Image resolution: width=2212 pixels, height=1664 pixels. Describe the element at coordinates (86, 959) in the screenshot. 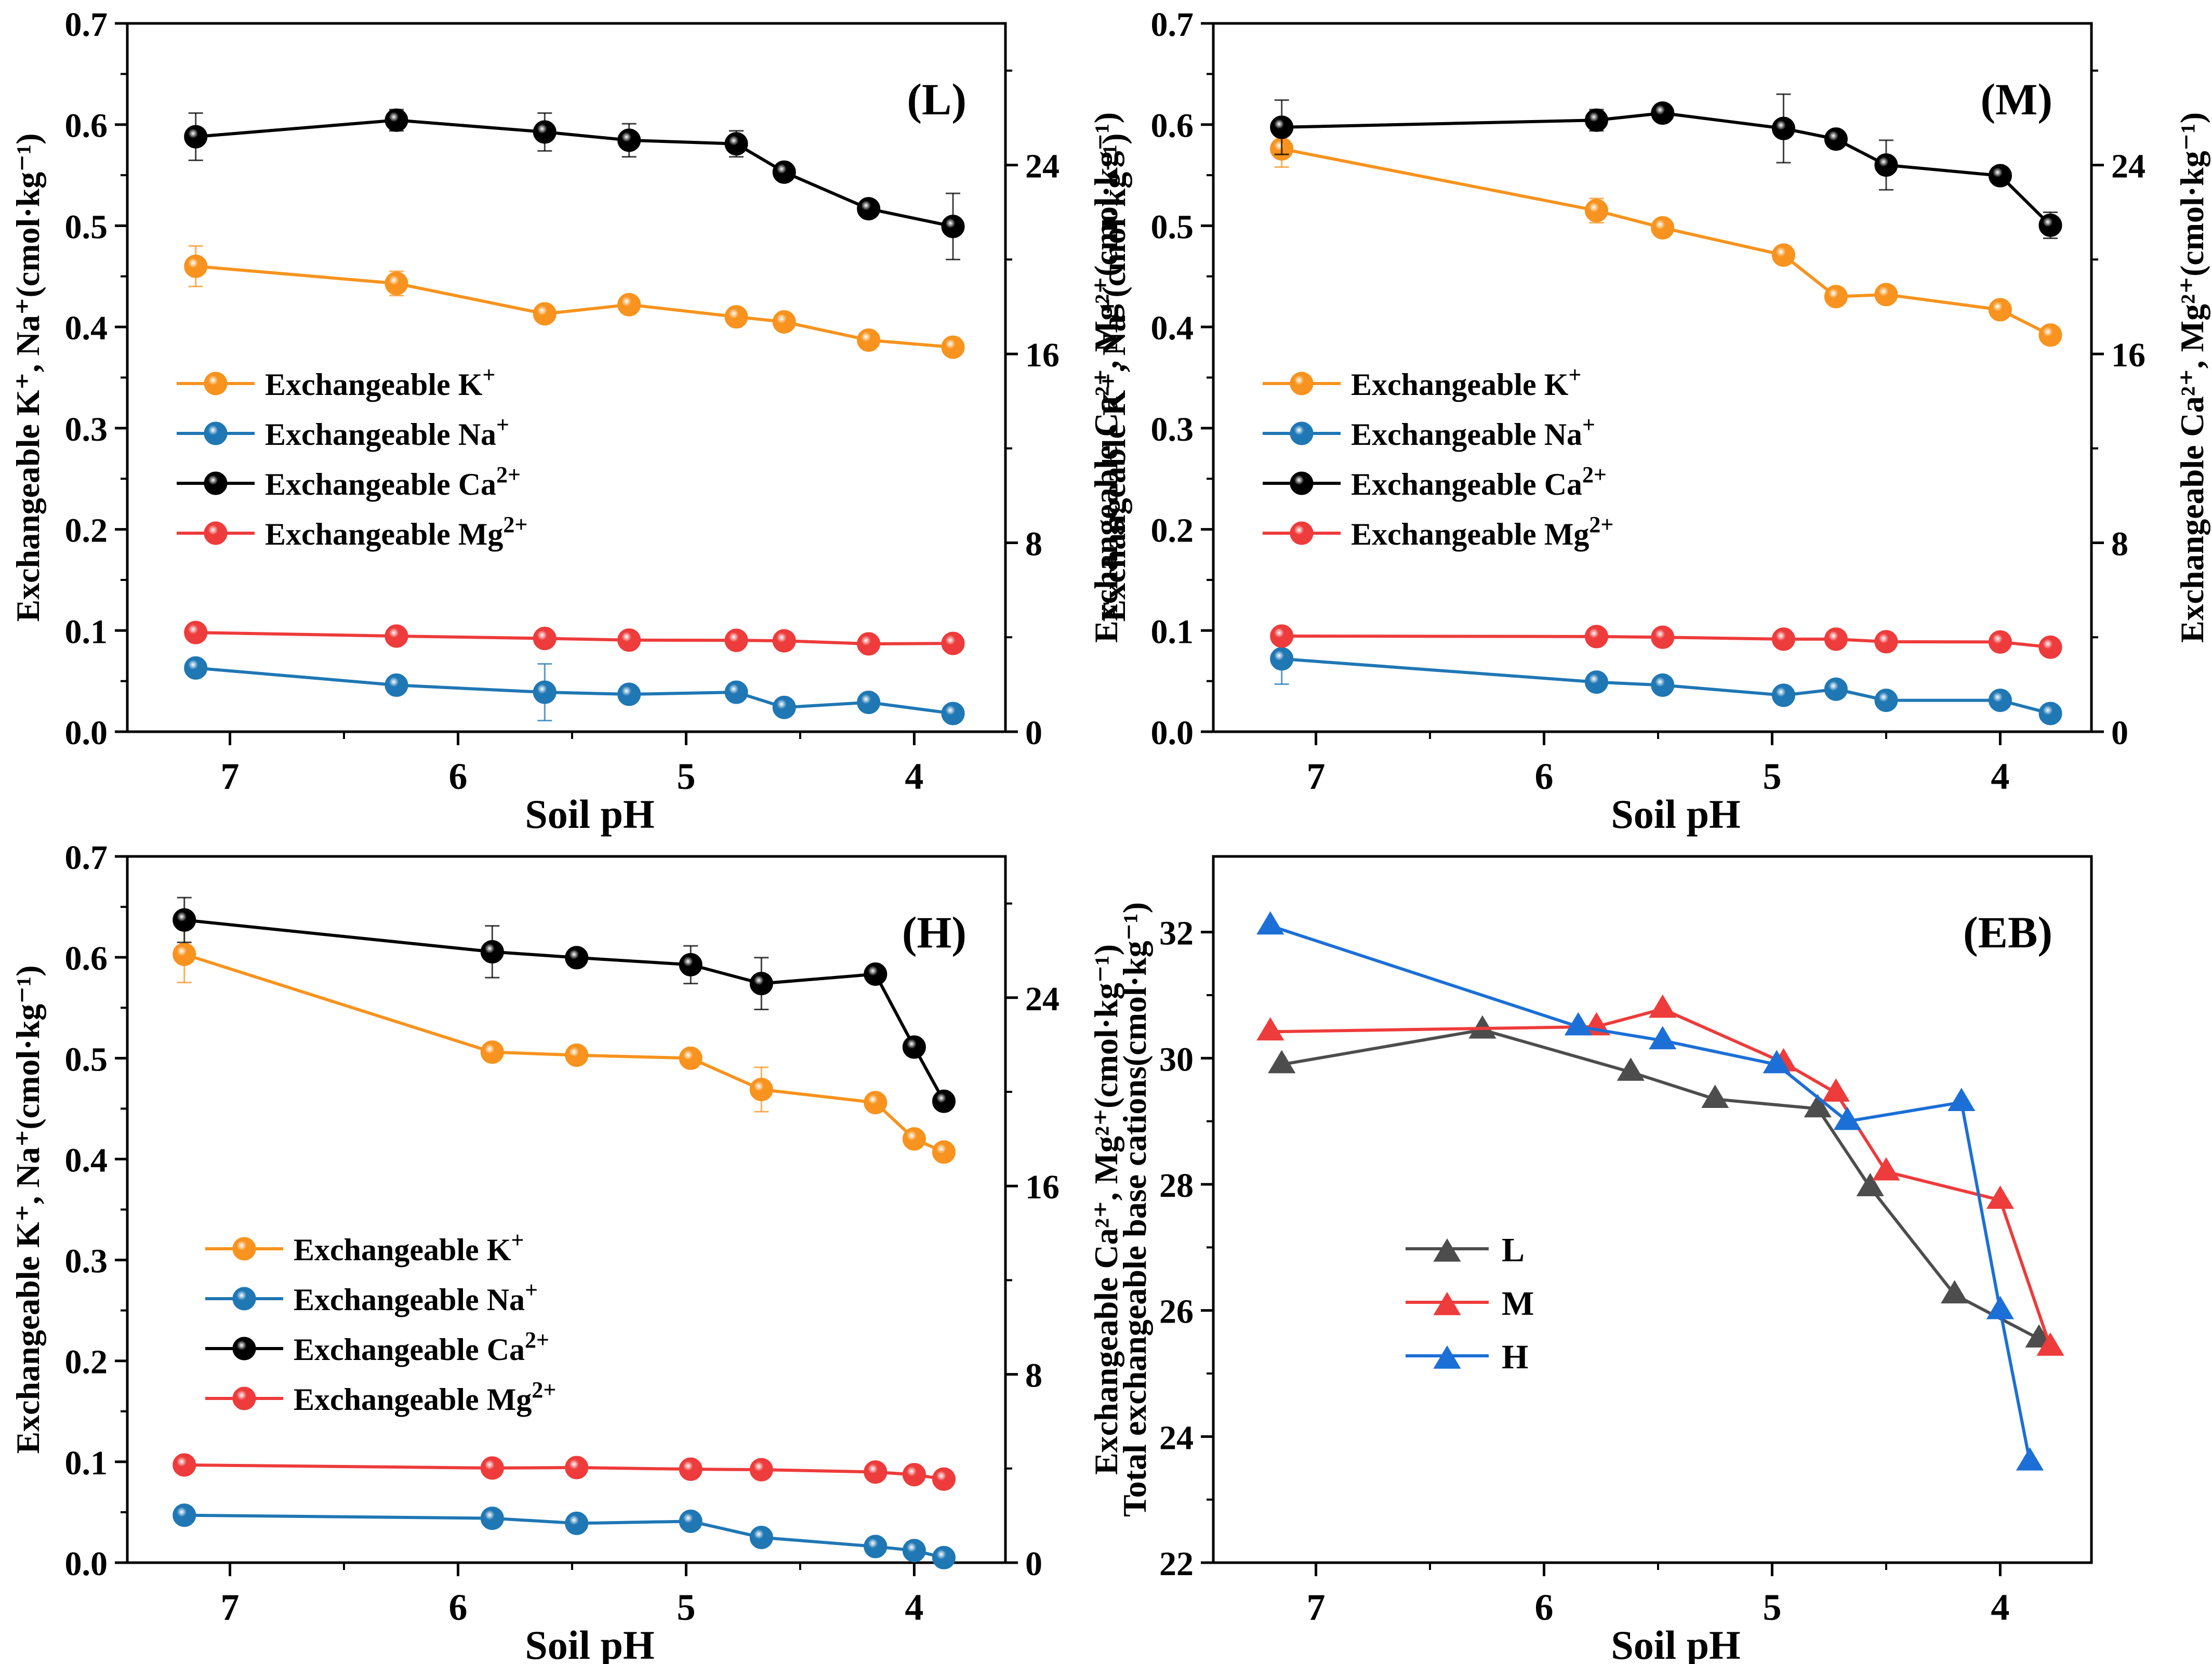

I see `y-left-tick-label: 0.6` at that location.